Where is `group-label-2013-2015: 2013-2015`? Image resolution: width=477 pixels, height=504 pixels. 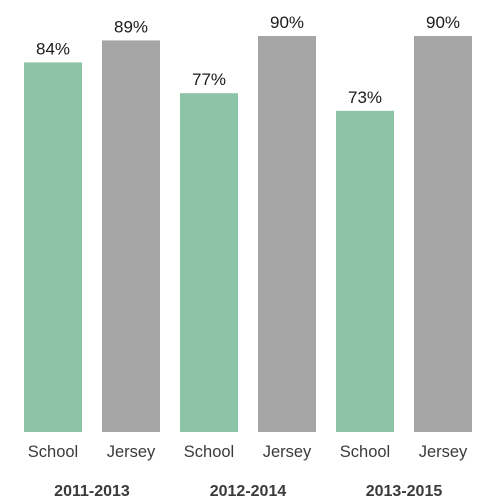 group-label-2013-2015: 2013-2015 is located at coordinates (404, 491).